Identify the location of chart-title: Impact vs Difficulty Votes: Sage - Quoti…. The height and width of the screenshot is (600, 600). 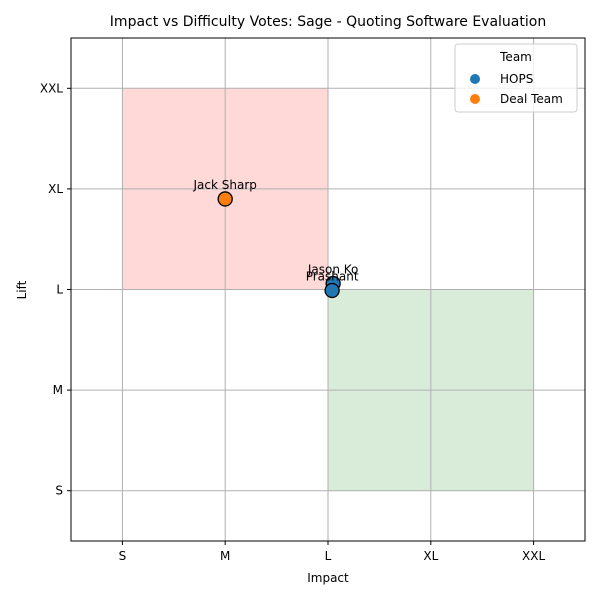
(328, 22).